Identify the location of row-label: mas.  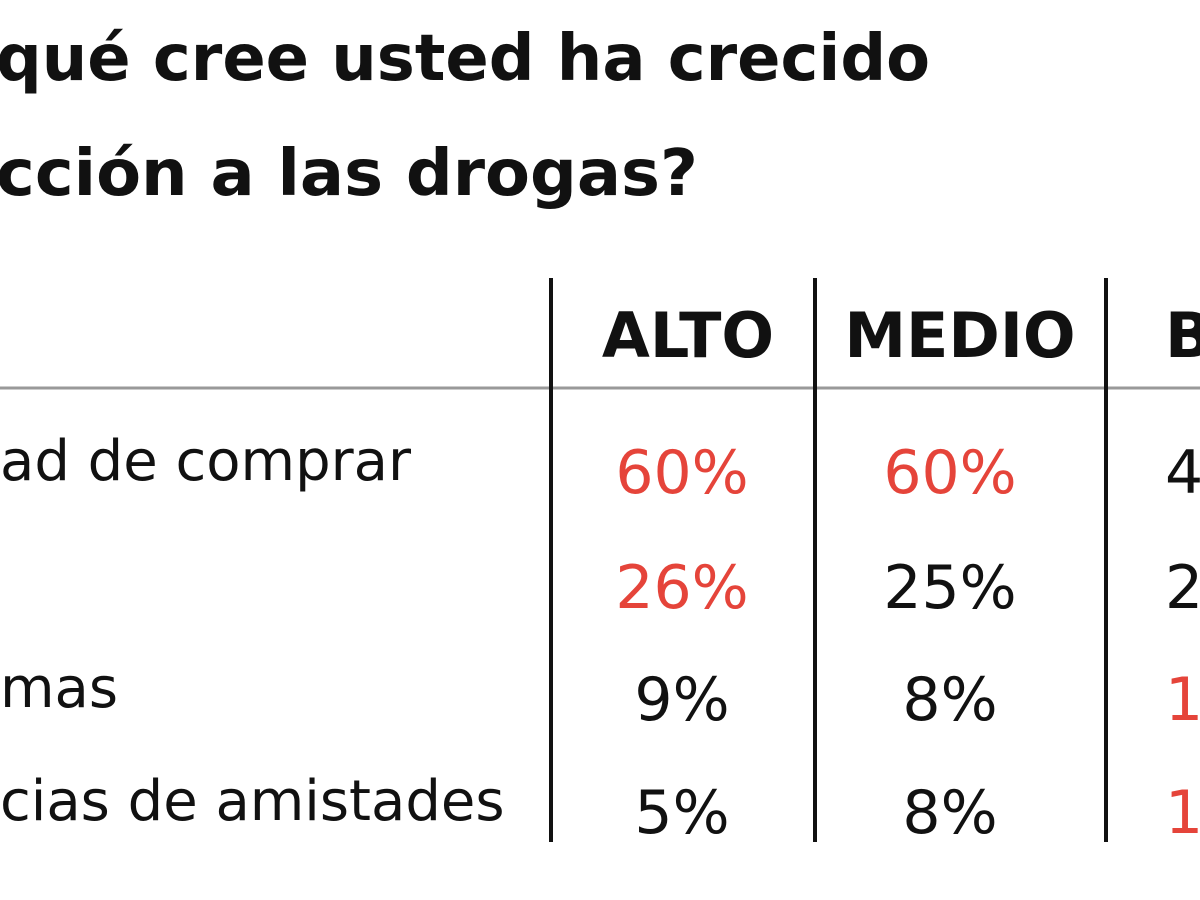
(59, 688).